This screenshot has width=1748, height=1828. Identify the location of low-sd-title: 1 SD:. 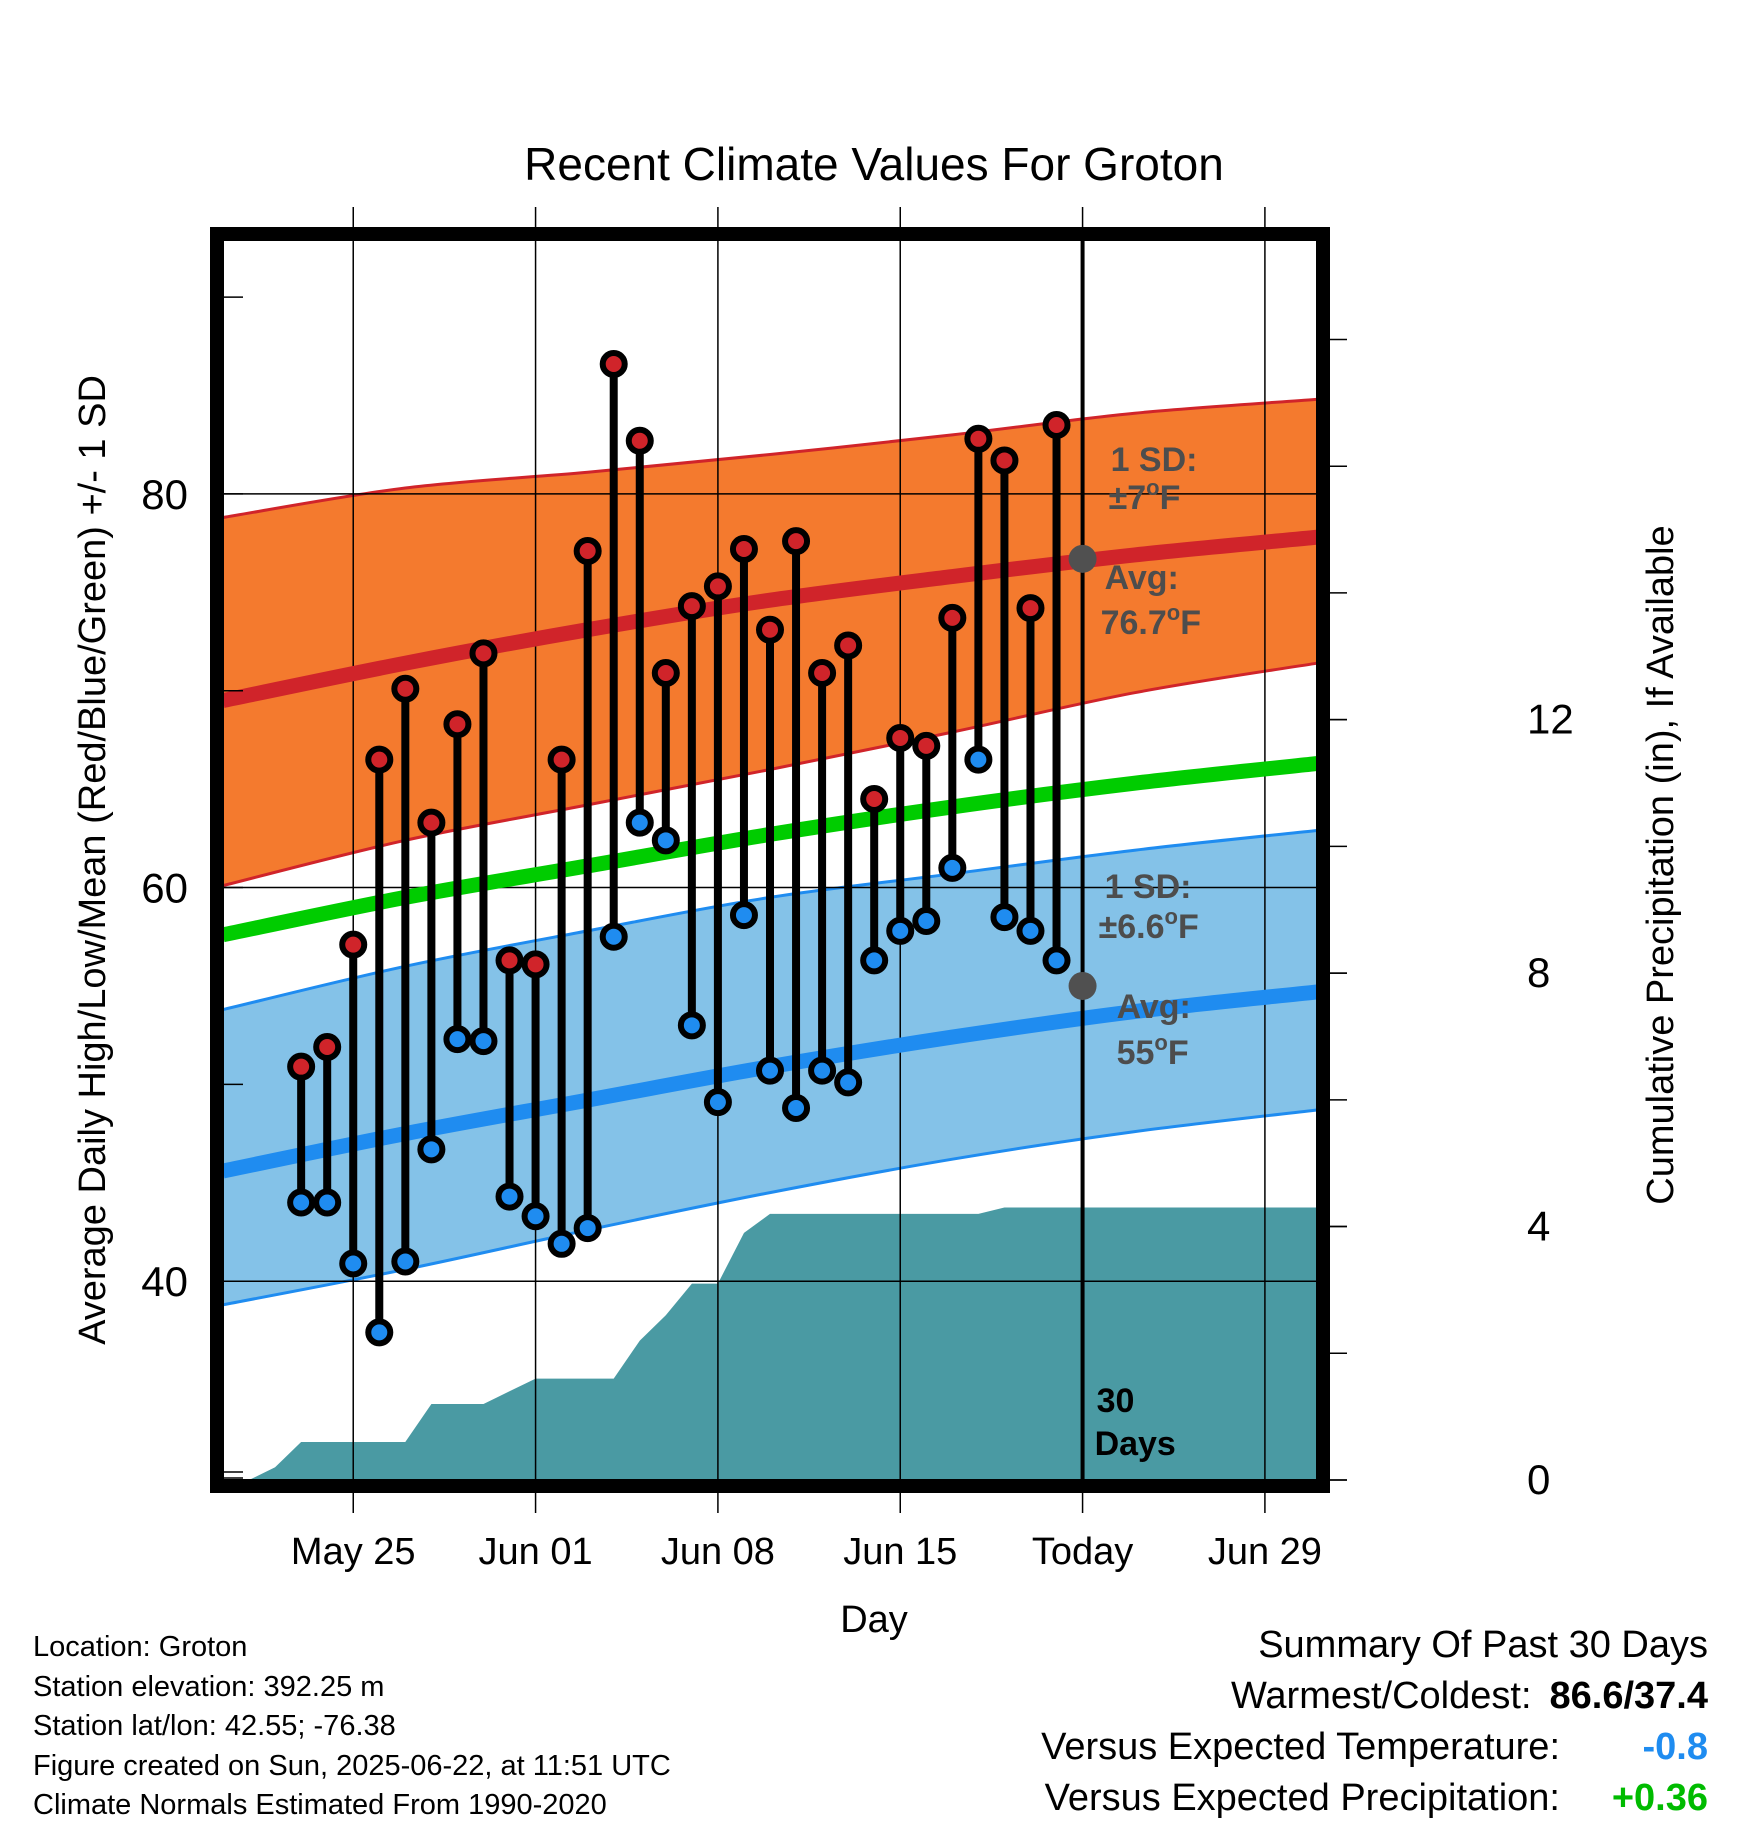
(1148, 887).